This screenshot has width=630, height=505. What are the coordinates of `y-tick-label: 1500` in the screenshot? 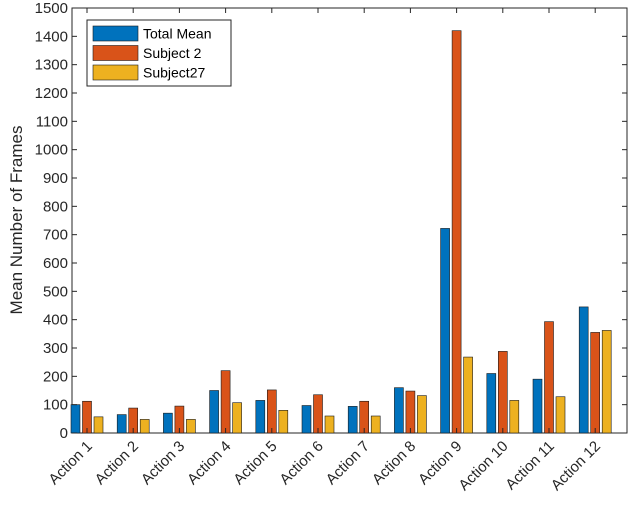 It's located at (51, 8).